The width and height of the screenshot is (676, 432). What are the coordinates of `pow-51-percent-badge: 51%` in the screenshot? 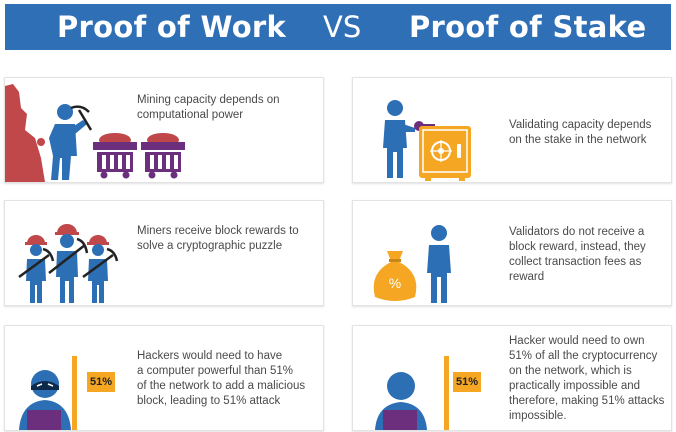 It's located at (101, 382).